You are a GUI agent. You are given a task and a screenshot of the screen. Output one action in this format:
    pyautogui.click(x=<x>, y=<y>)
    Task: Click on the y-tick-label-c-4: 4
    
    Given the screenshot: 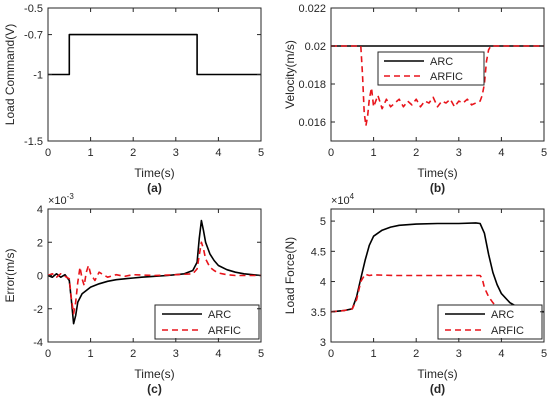 What is the action you would take?
    pyautogui.click(x=40, y=210)
    